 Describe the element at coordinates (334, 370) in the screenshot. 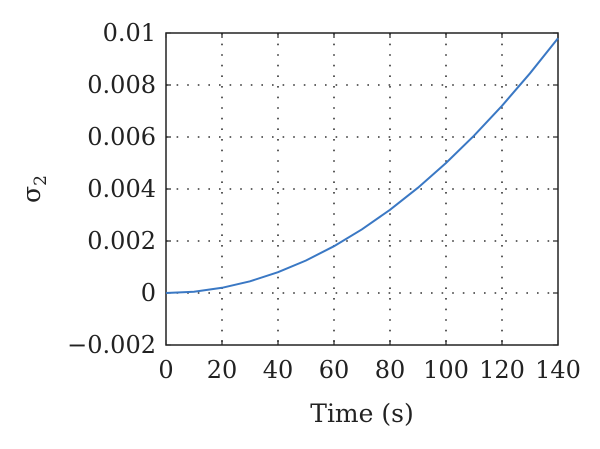

I see `x-tick-label: 60` at that location.